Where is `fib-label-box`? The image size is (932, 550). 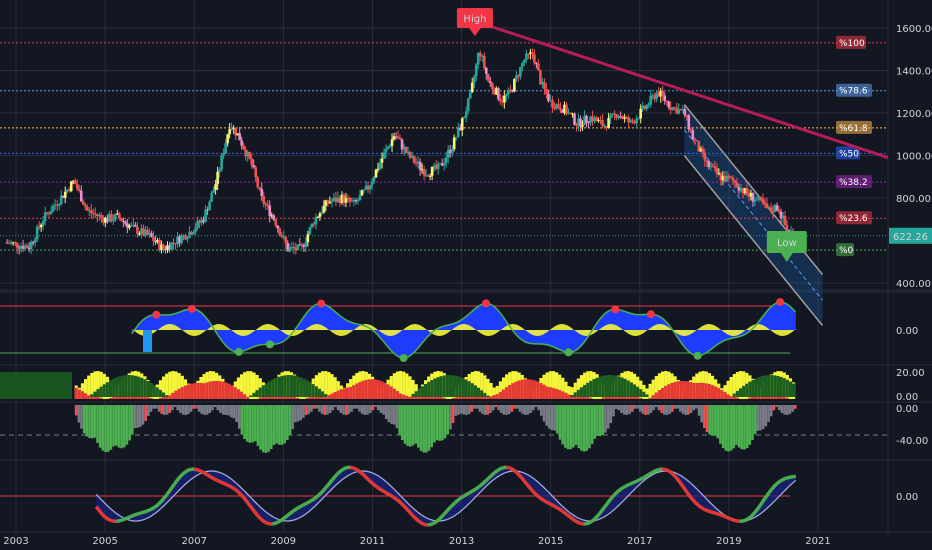 fib-label-box is located at coordinates (848, 153).